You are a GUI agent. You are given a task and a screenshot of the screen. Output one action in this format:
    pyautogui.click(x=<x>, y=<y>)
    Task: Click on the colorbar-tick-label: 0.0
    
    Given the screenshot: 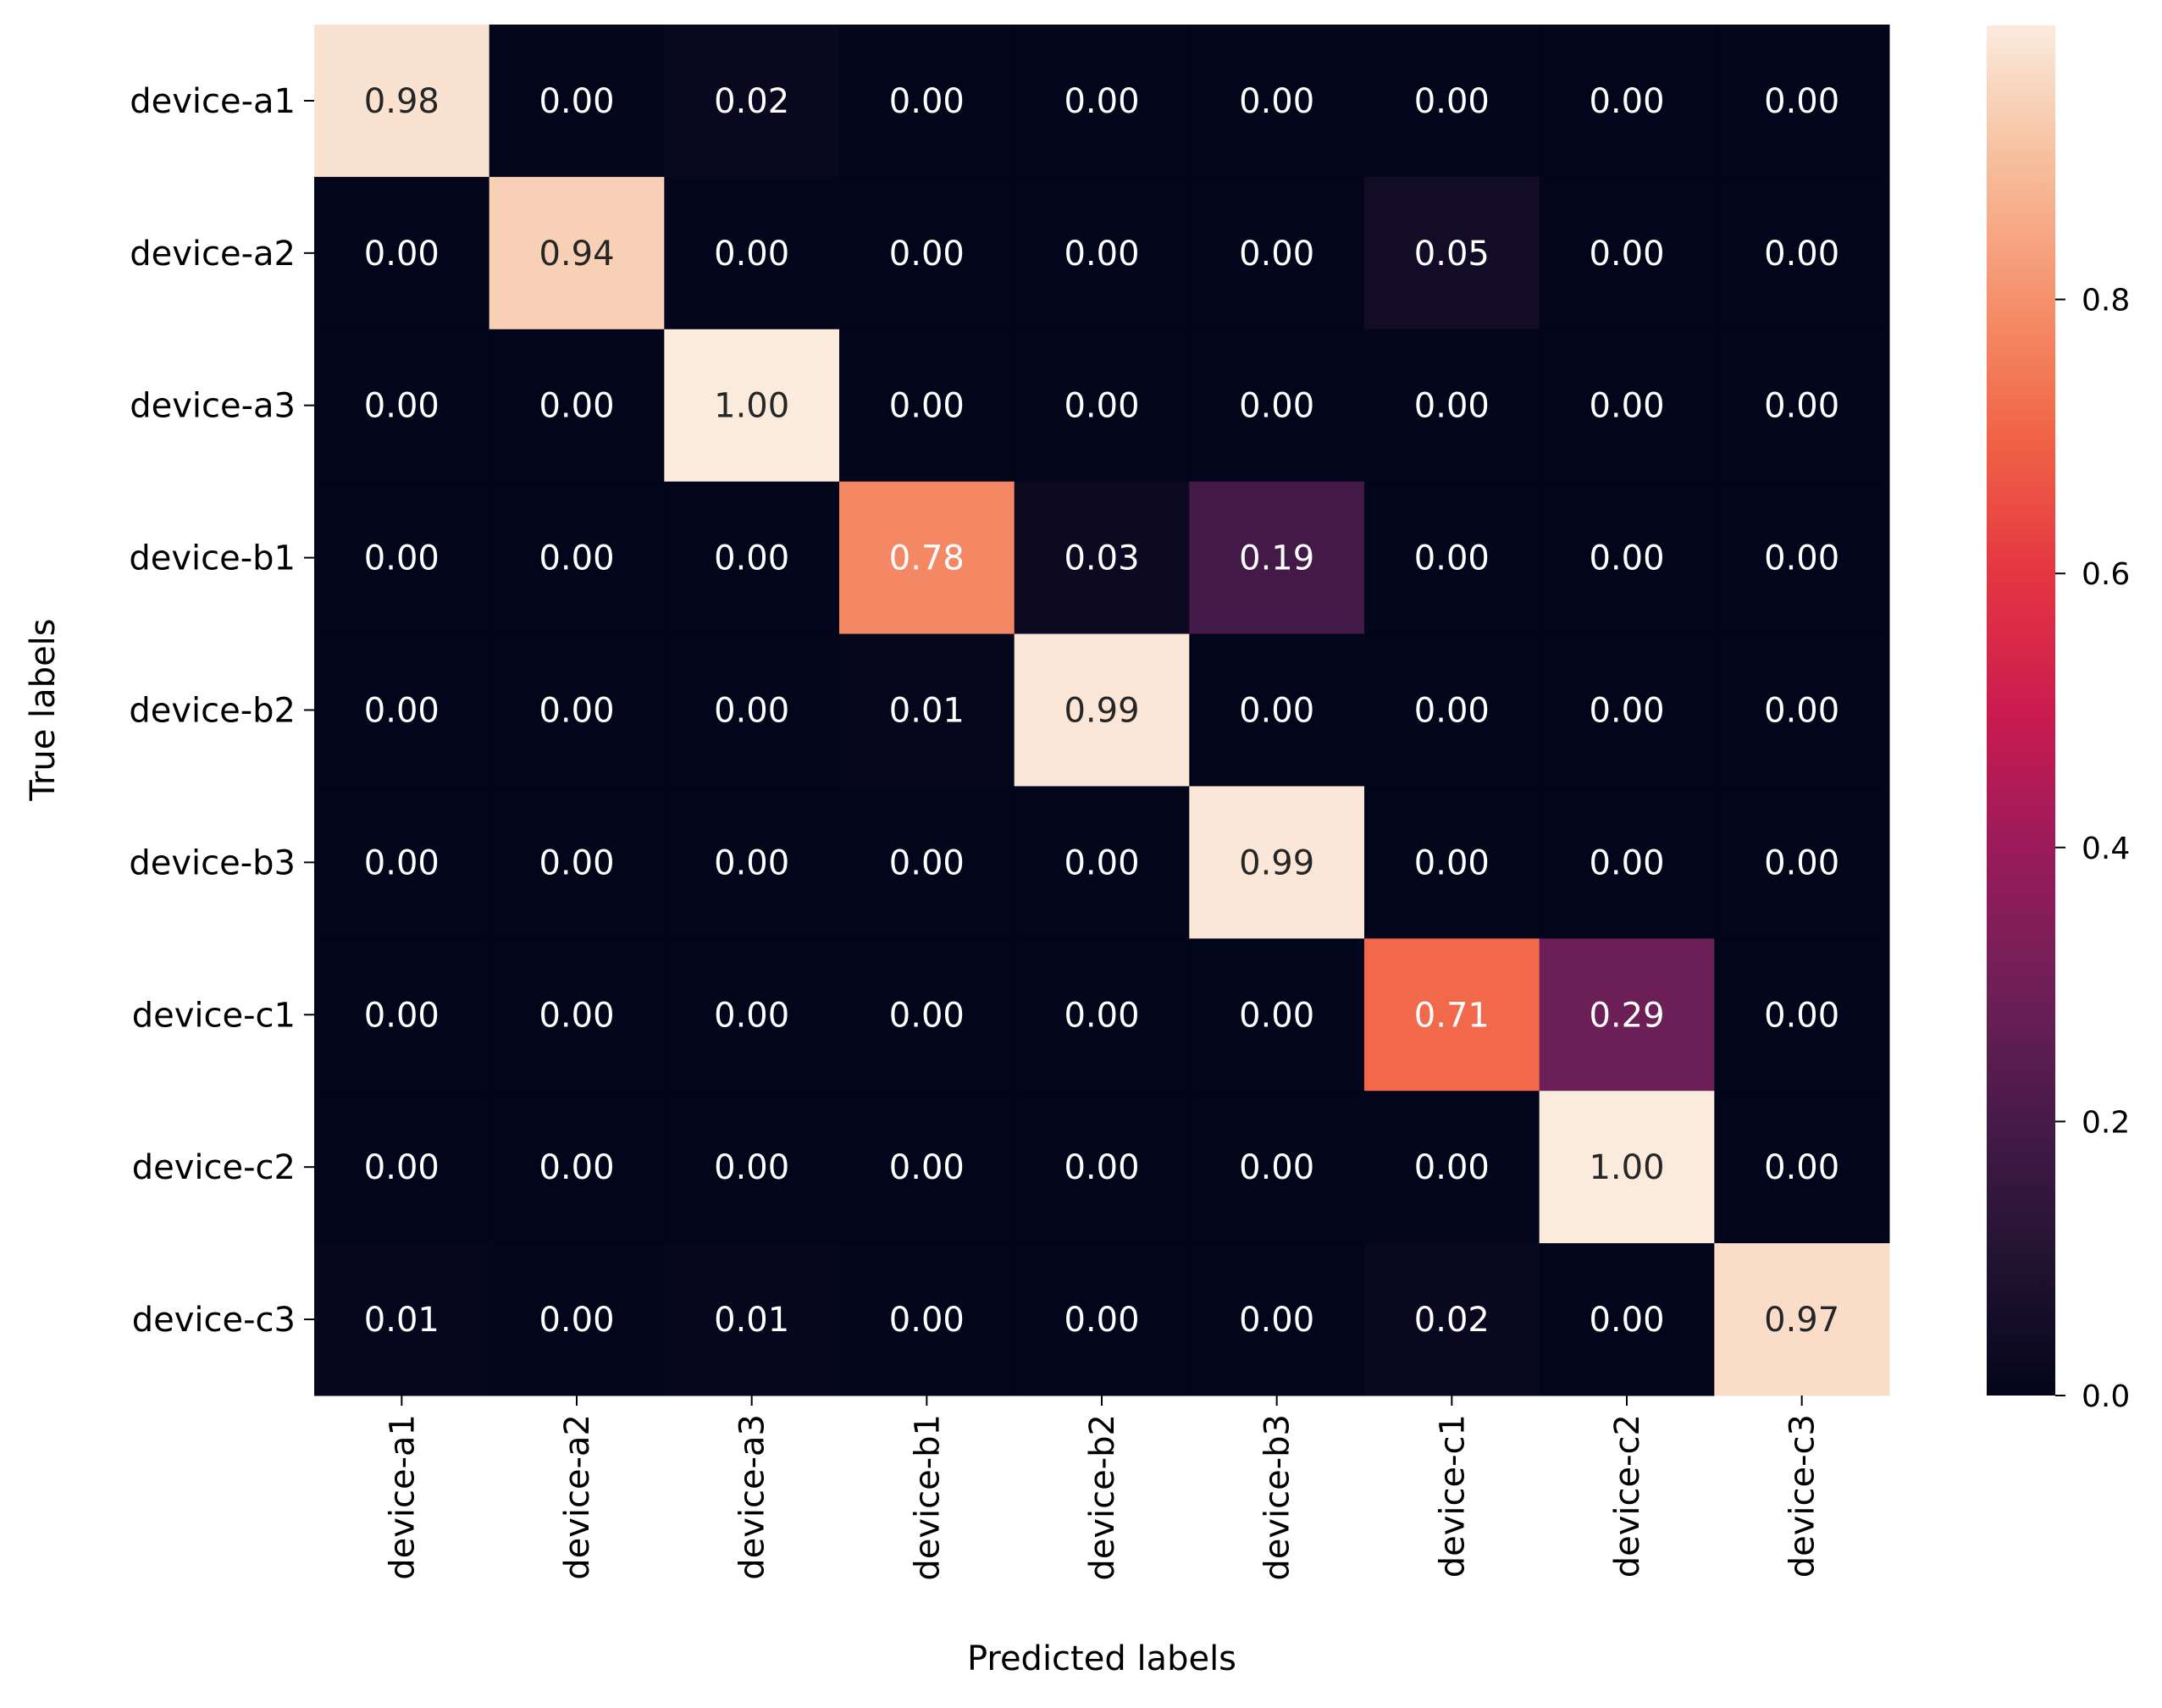 What is the action you would take?
    pyautogui.click(x=2106, y=1396)
    